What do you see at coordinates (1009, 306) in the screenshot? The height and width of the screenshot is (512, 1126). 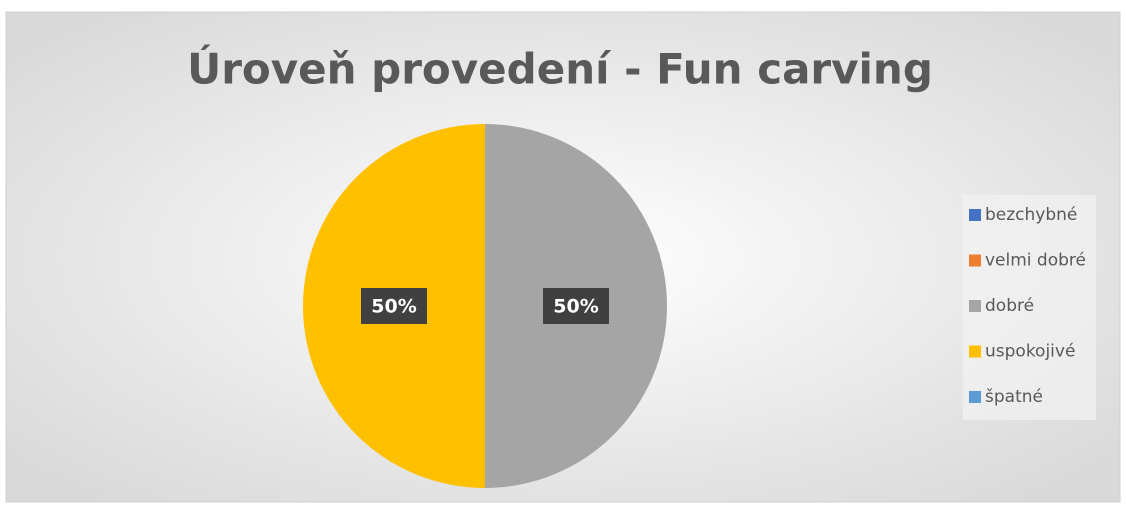 I see `legend-label: dobré` at bounding box center [1009, 306].